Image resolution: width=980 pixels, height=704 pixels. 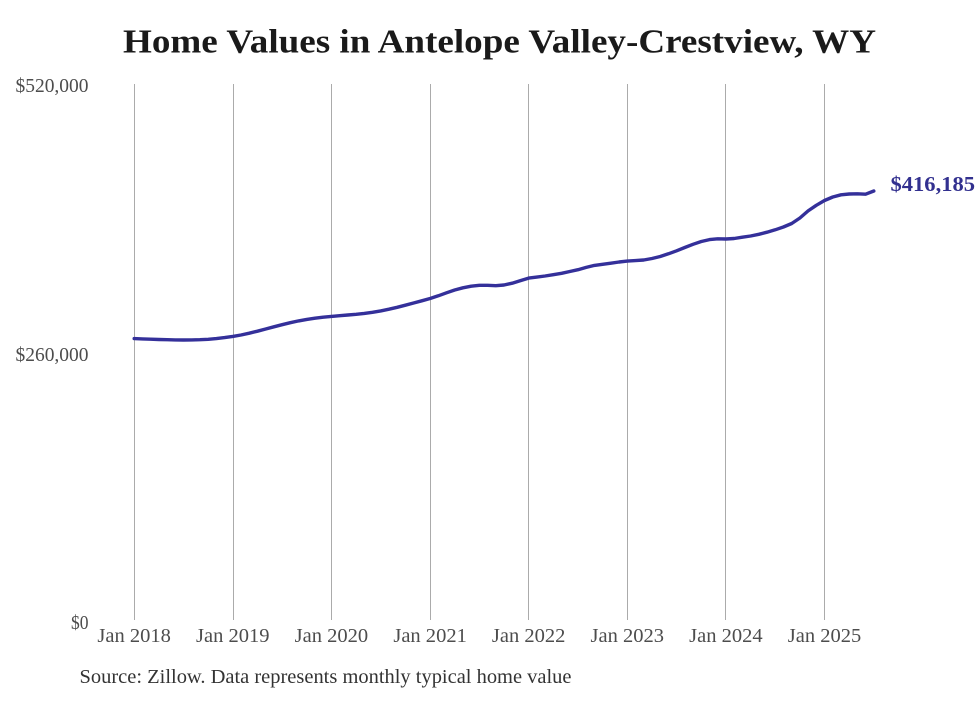 I want to click on svg-text: $260,000, so click(x=52, y=355).